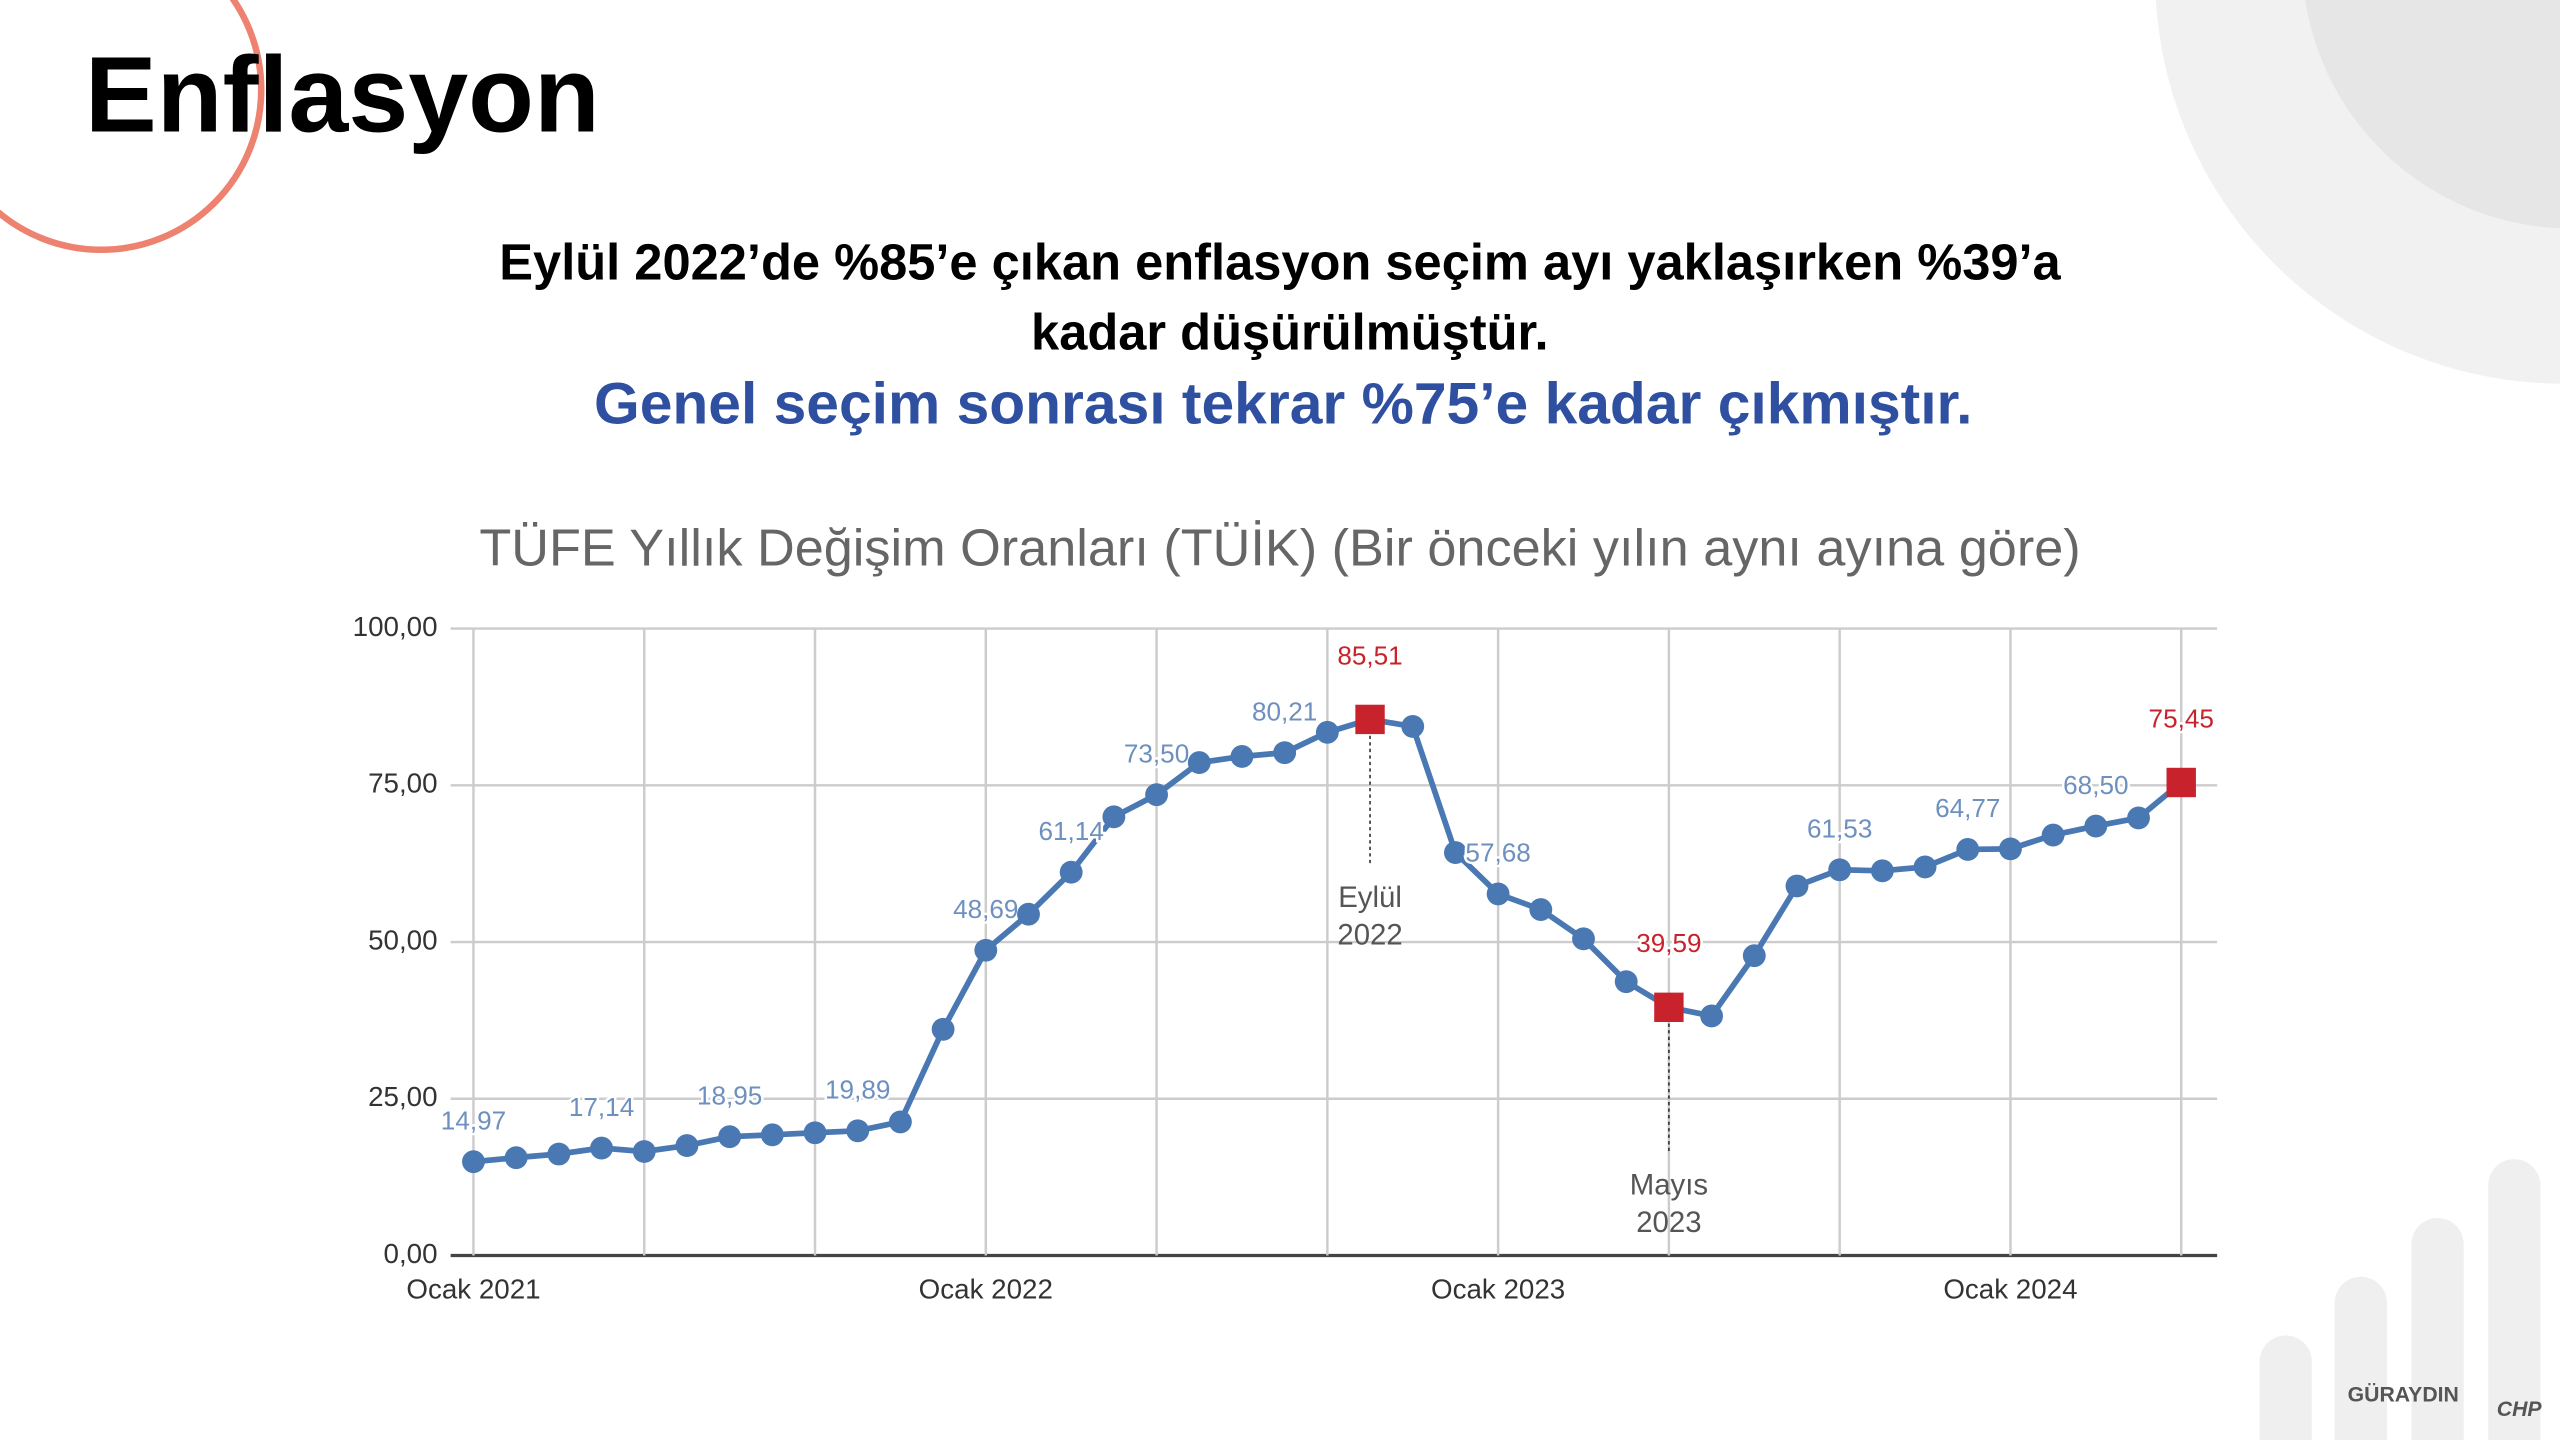  Describe the element at coordinates (601, 1107) in the screenshot. I see `data-label: 17,14` at that location.